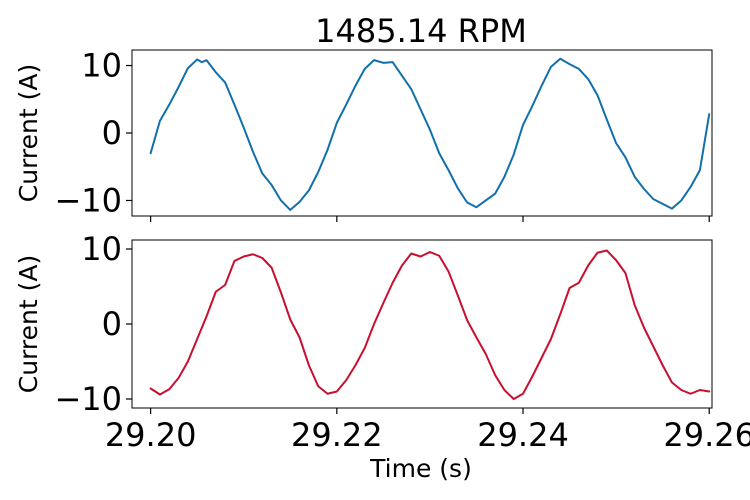  I want to click on x-tick-label: 29.20, so click(151, 435).